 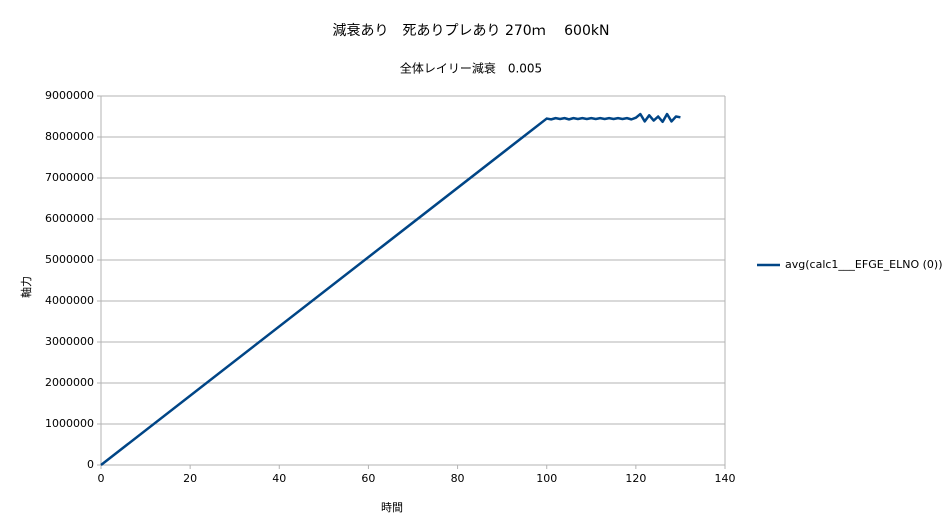 What do you see at coordinates (69, 136) in the screenshot?
I see `y-tick-label: 8000000` at bounding box center [69, 136].